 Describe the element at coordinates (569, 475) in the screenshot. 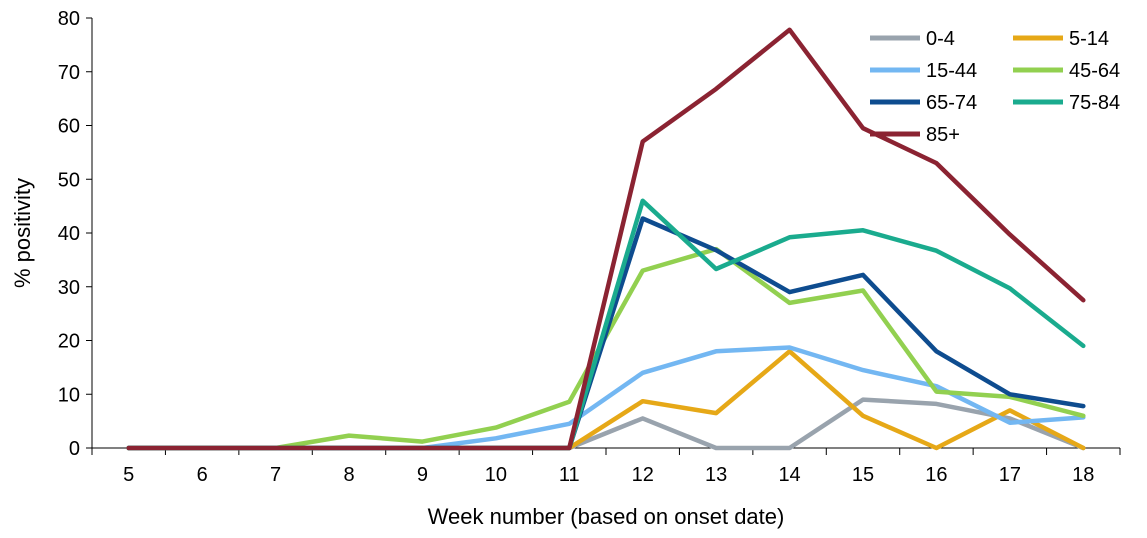

I see `x-tick-label: 11` at that location.